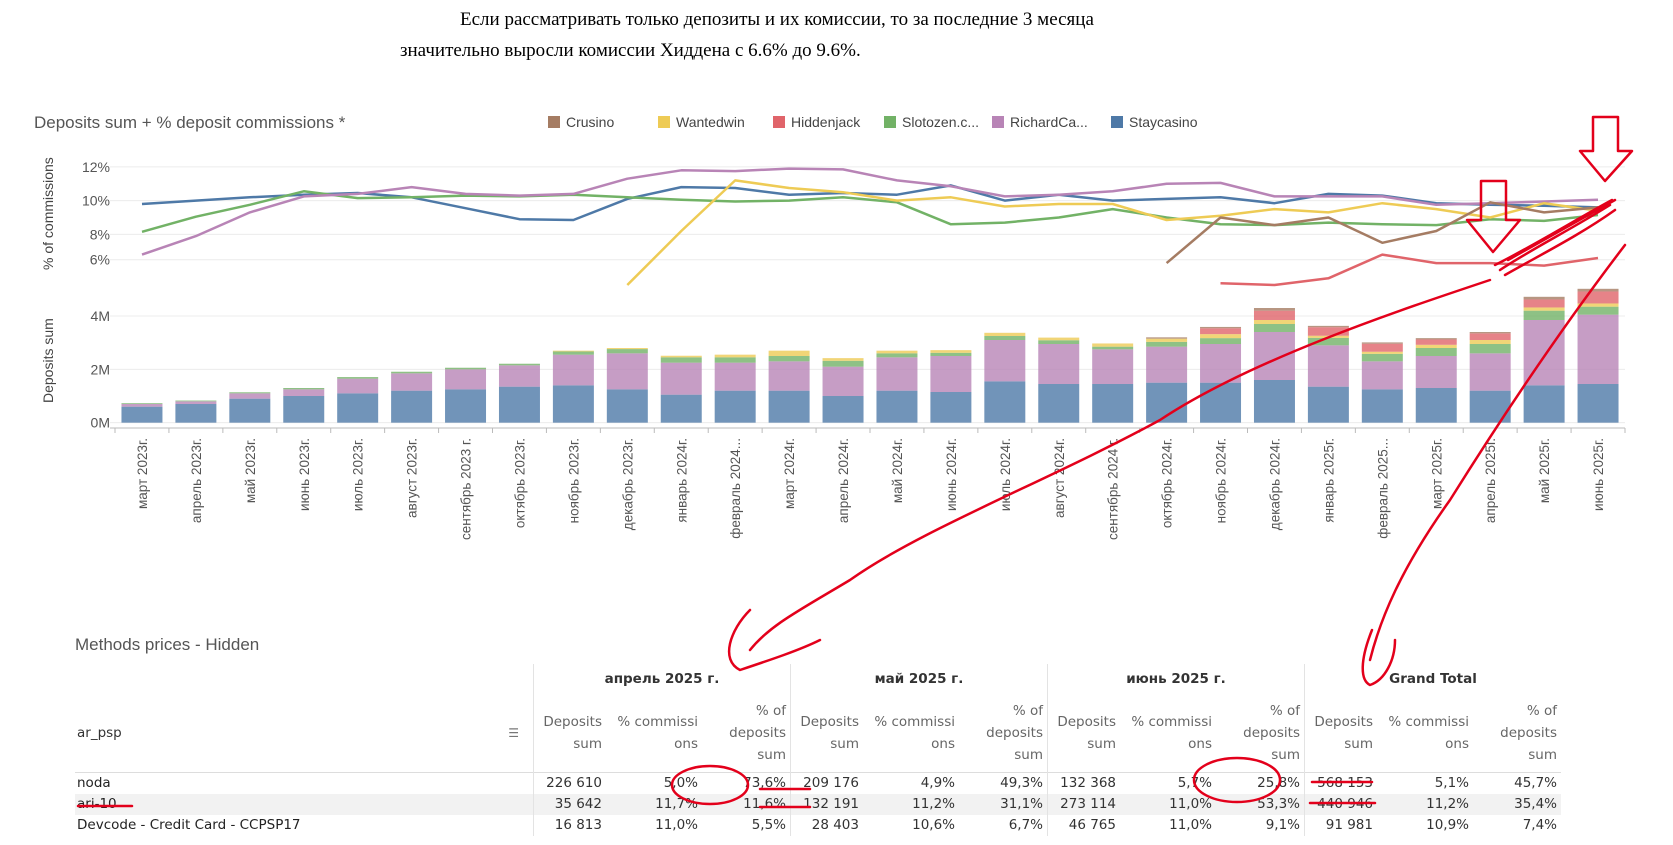  What do you see at coordinates (569, 825) in the screenshot?
I see `deposits-cell: 16 813` at bounding box center [569, 825].